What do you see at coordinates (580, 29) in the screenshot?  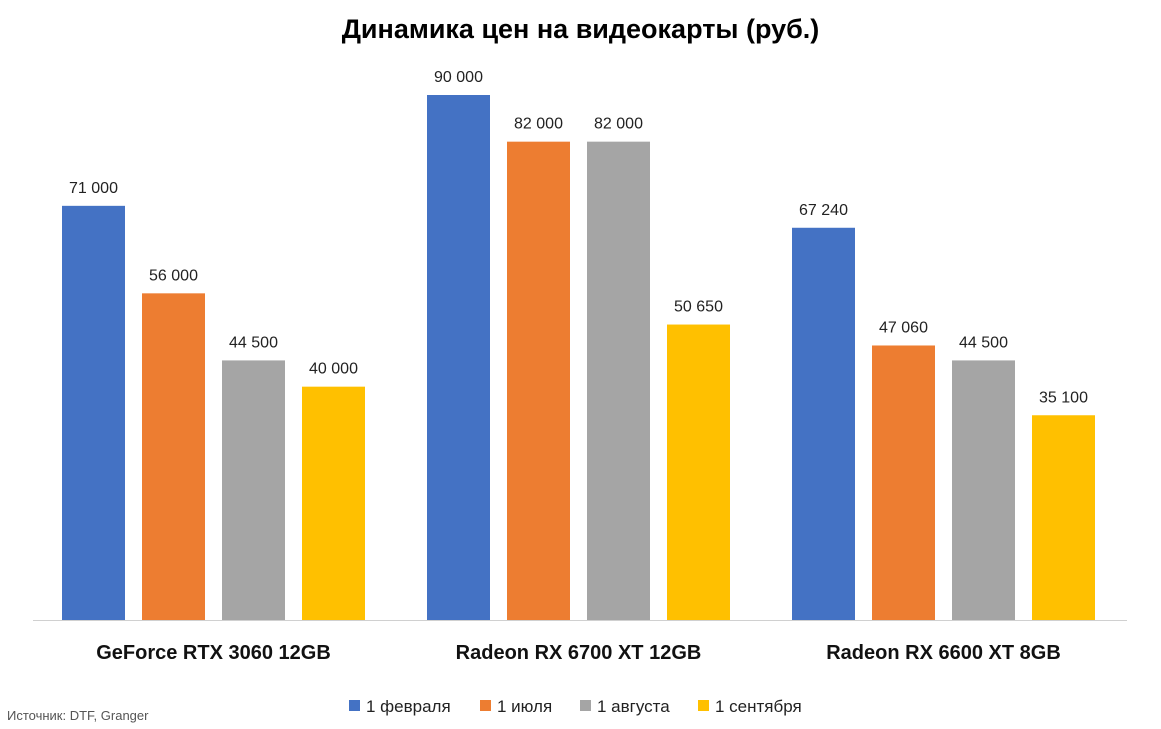 I see `chart-title: Динамика цен на видеокарты (руб.)` at bounding box center [580, 29].